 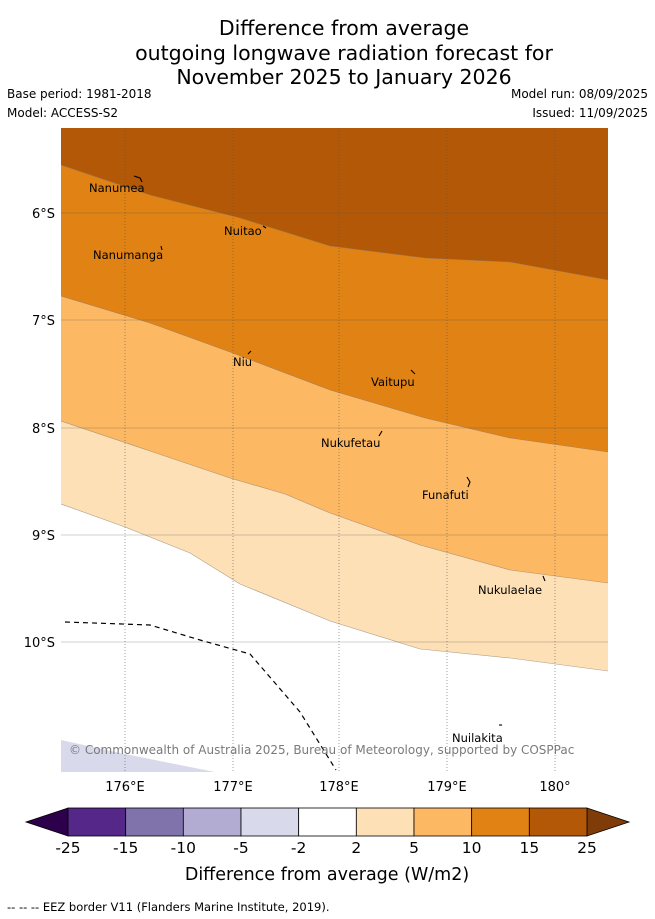 What do you see at coordinates (79, 94) in the screenshot?
I see `base-period-text: Base period: 1981-2018` at bounding box center [79, 94].